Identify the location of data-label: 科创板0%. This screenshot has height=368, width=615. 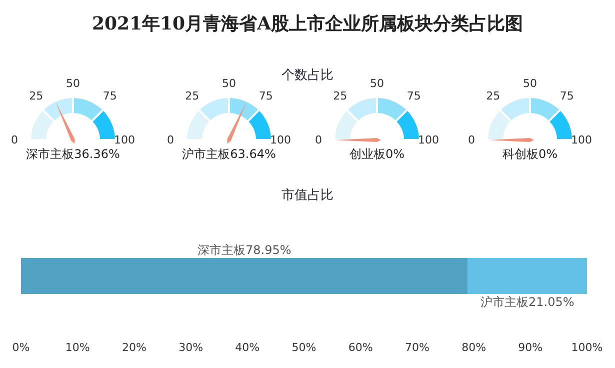
(530, 154).